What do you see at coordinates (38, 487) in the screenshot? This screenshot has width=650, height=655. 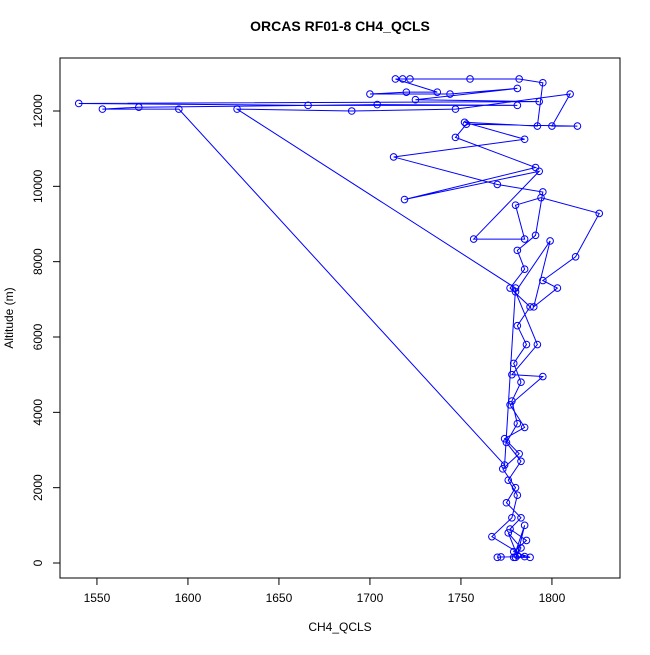 I see `y-tick-label: 2000` at bounding box center [38, 487].